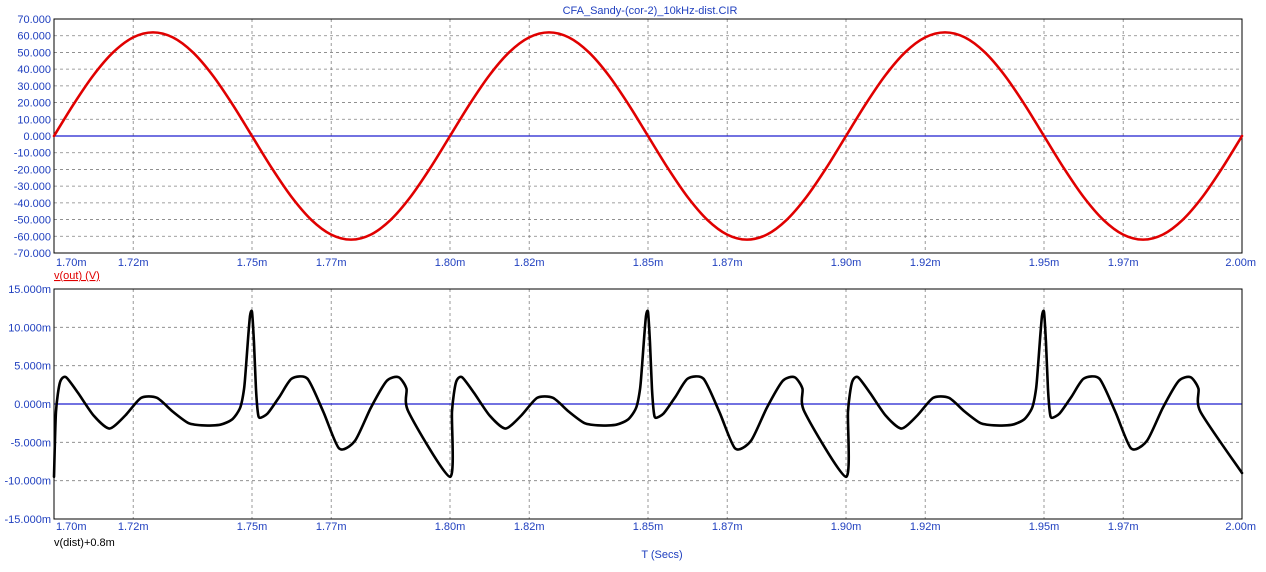 The height and width of the screenshot is (572, 1266). Describe the element at coordinates (28, 482) in the screenshot. I see `y-tick-label: -10.000m` at that location.